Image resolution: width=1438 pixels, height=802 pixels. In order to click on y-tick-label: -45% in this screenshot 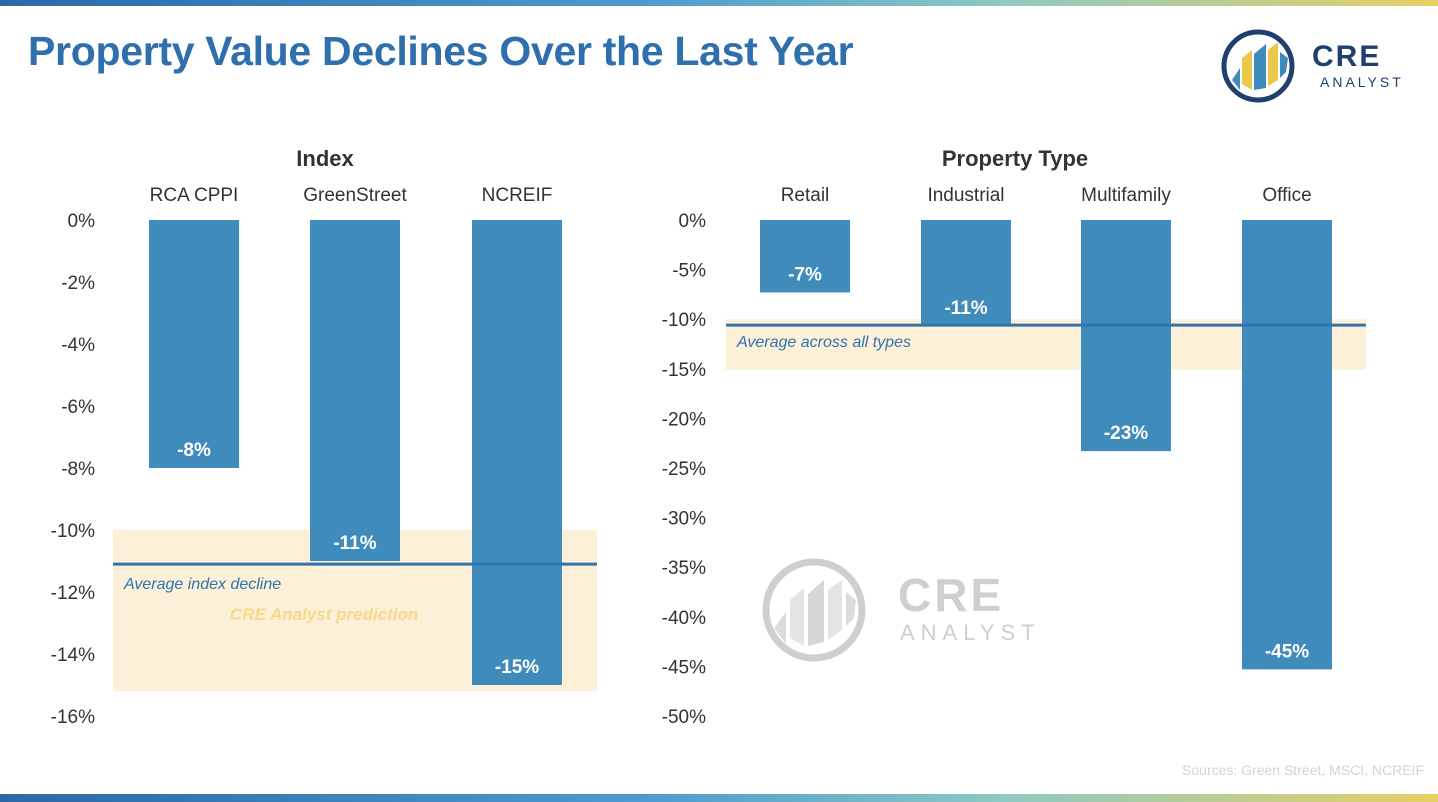, I will do `click(684, 667)`.